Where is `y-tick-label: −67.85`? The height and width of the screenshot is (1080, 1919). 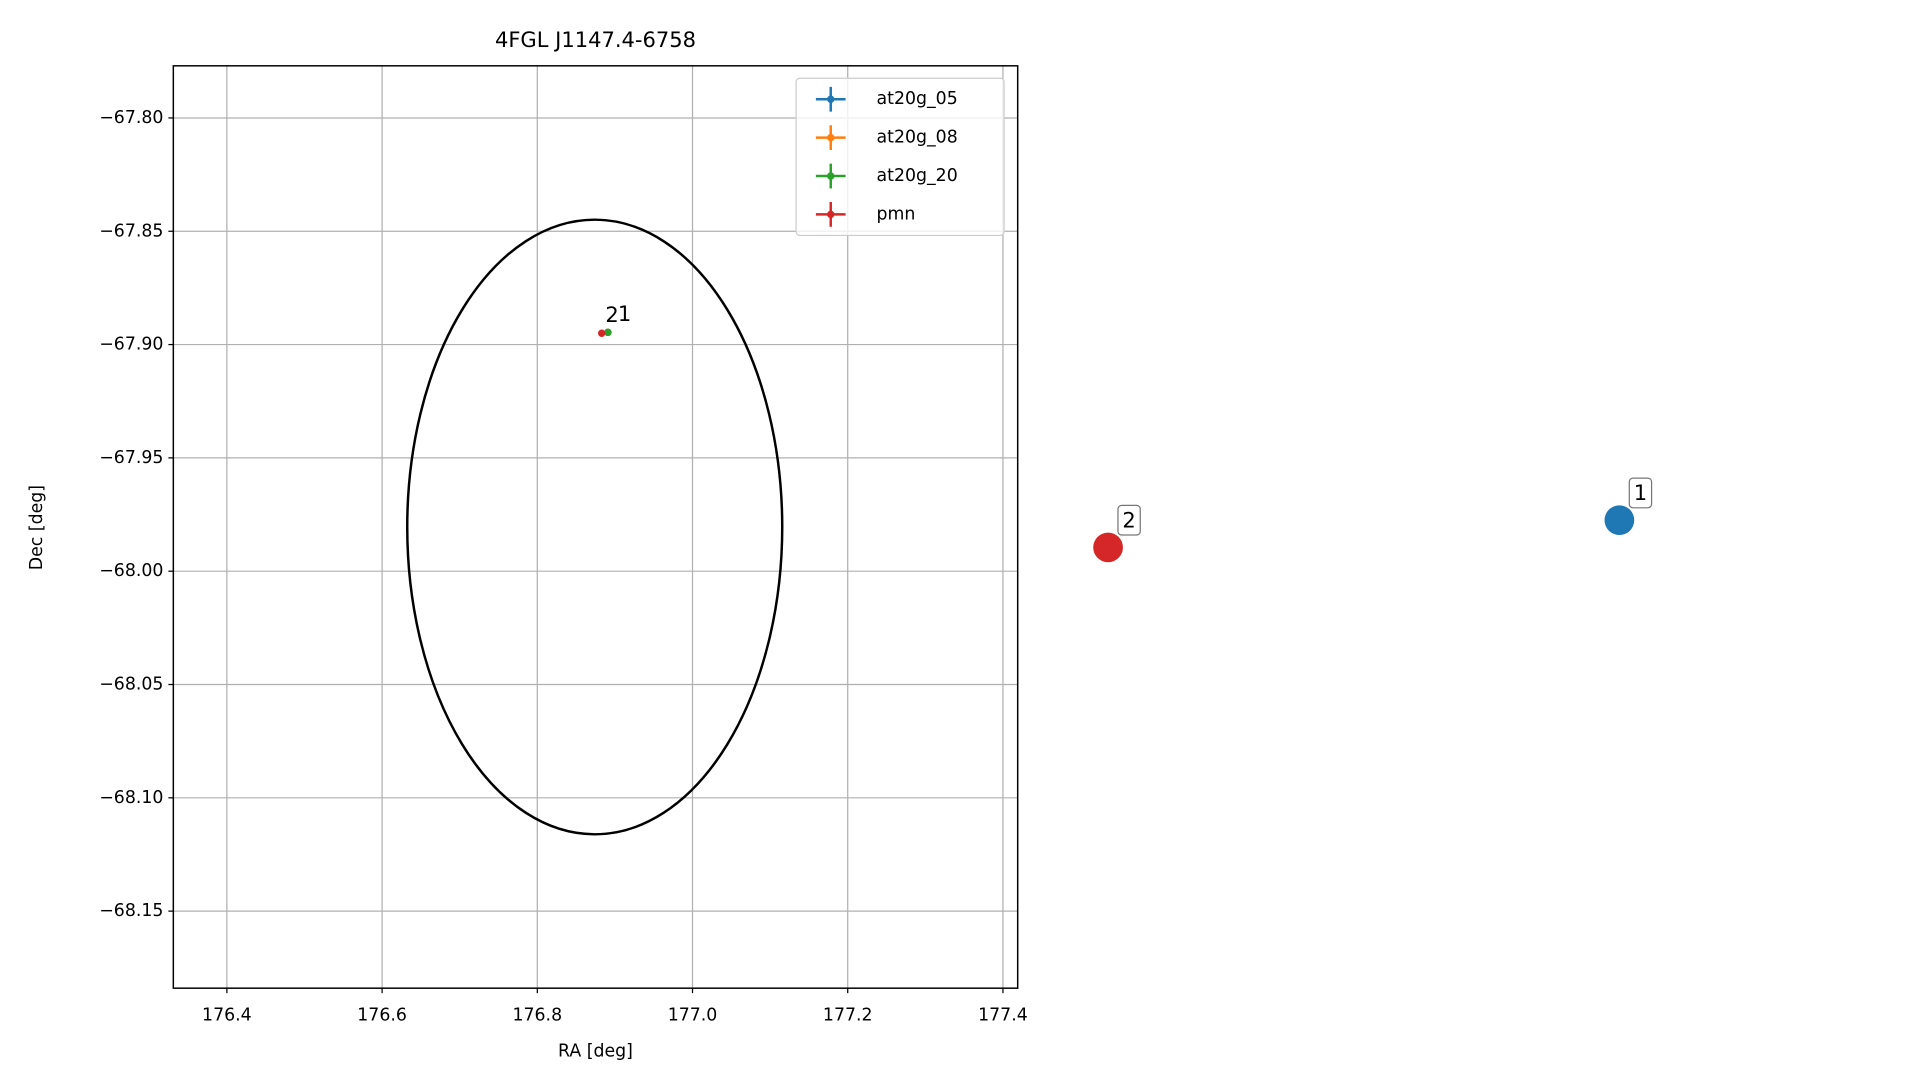 y-tick-label: −67.85 is located at coordinates (131, 231).